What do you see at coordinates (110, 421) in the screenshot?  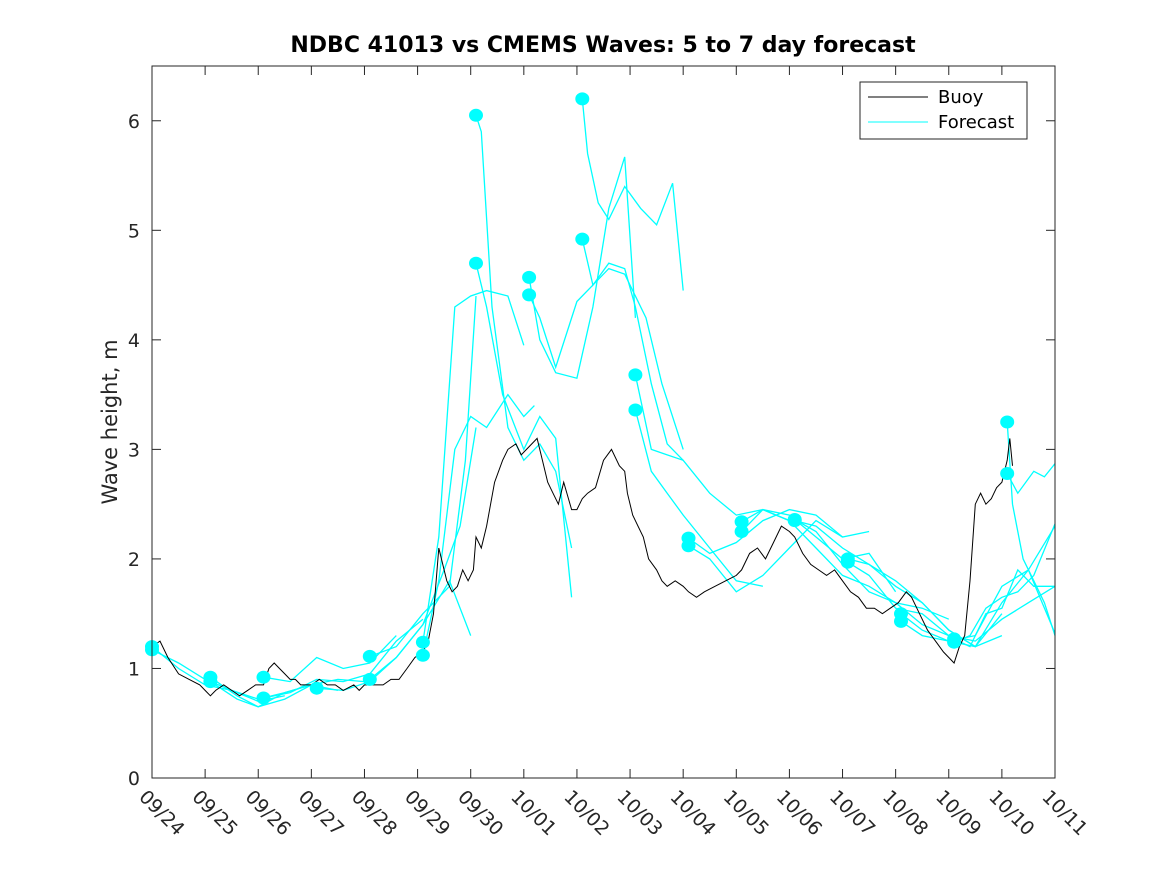 I see `y-axis-label: Wave height, m` at bounding box center [110, 421].